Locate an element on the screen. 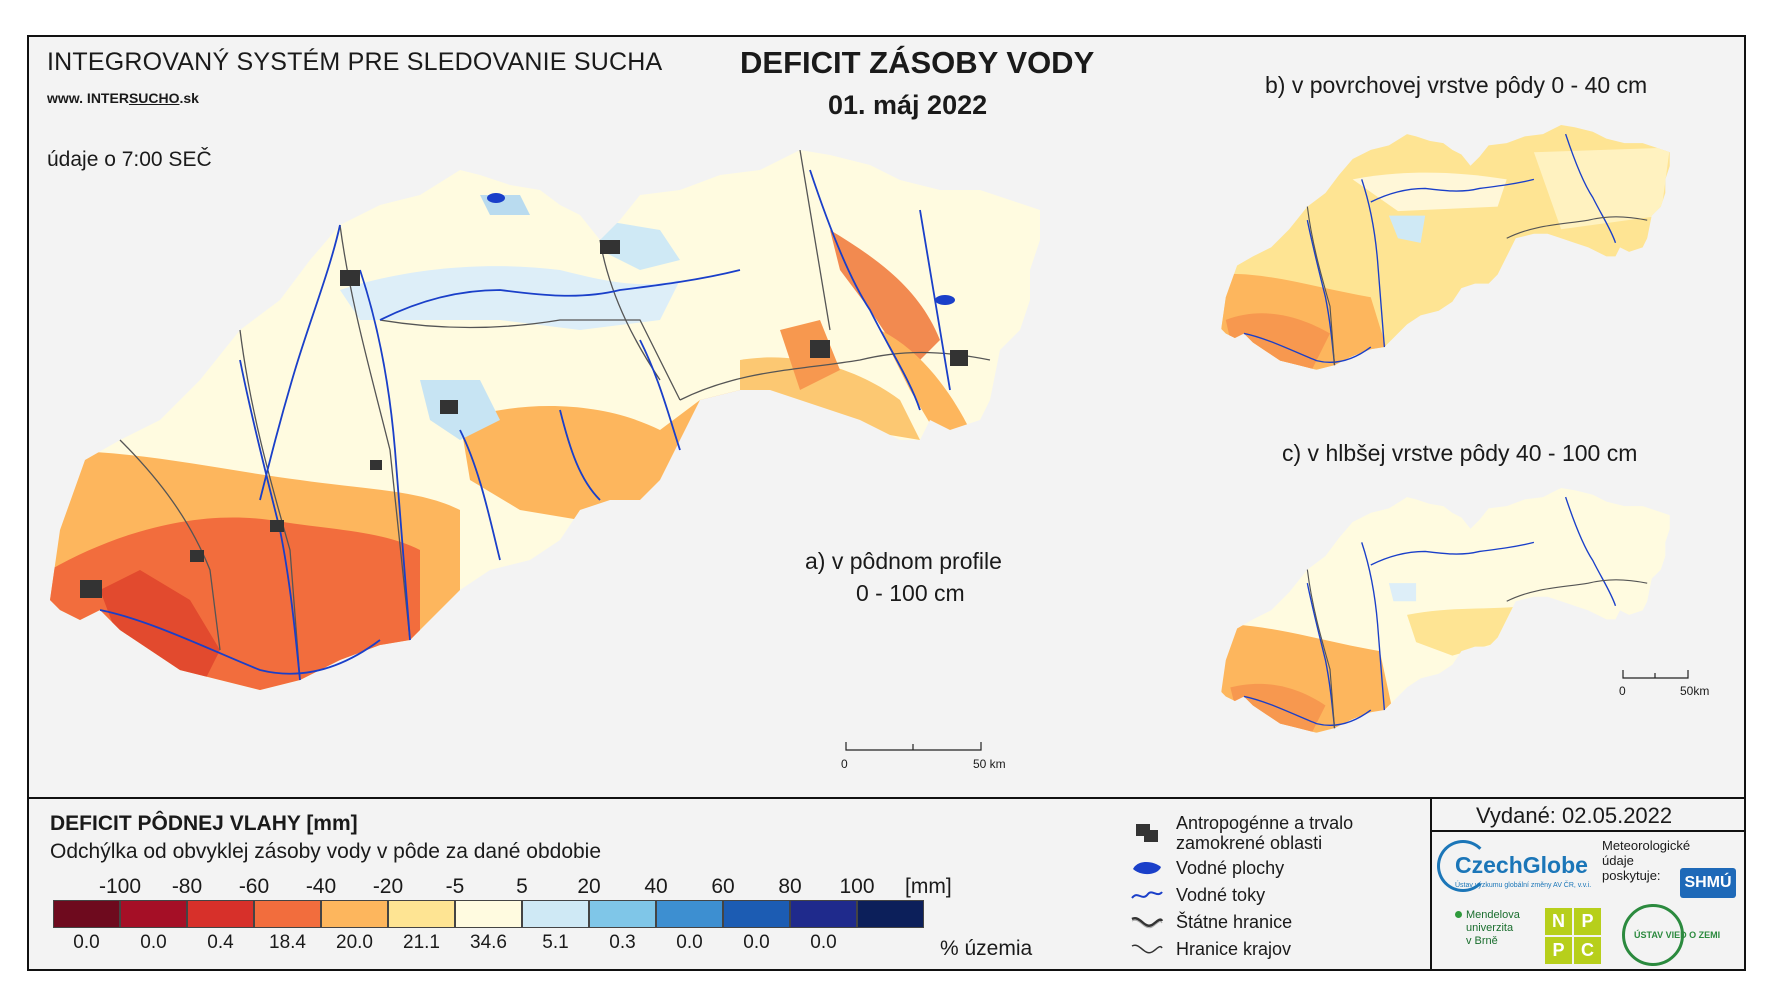  urban-area-icon is located at coordinates (1147, 833).